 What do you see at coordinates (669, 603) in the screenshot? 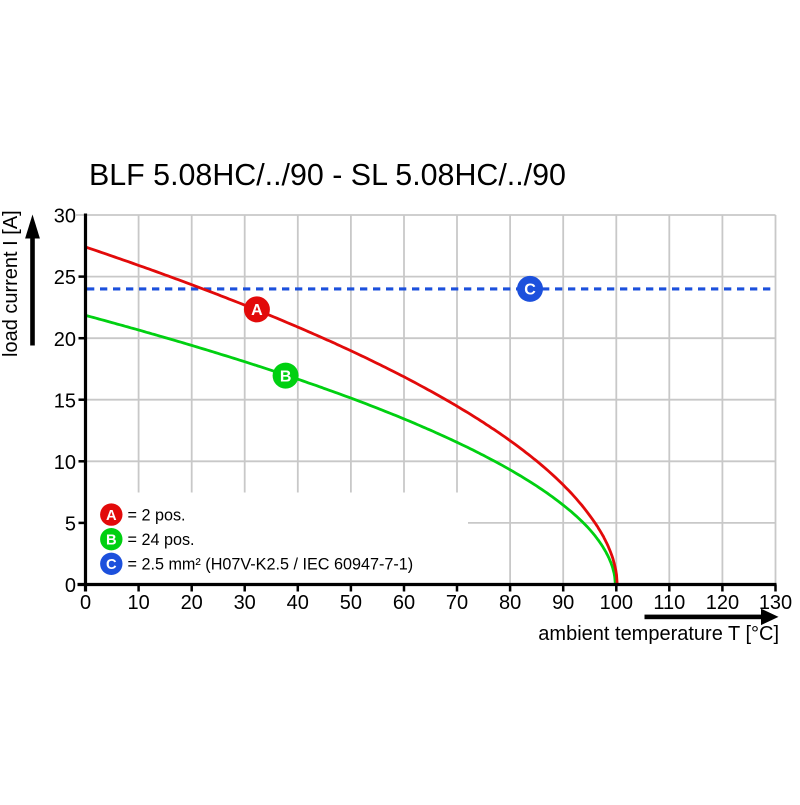
I see `svg-text: 110` at bounding box center [669, 603].